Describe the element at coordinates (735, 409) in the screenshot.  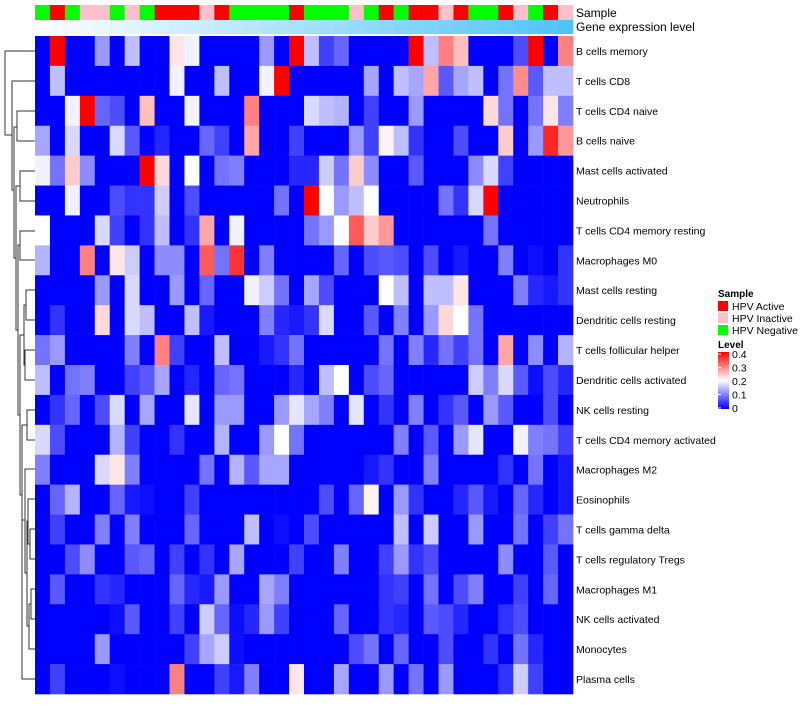
I see `level-tick-label: 0` at that location.